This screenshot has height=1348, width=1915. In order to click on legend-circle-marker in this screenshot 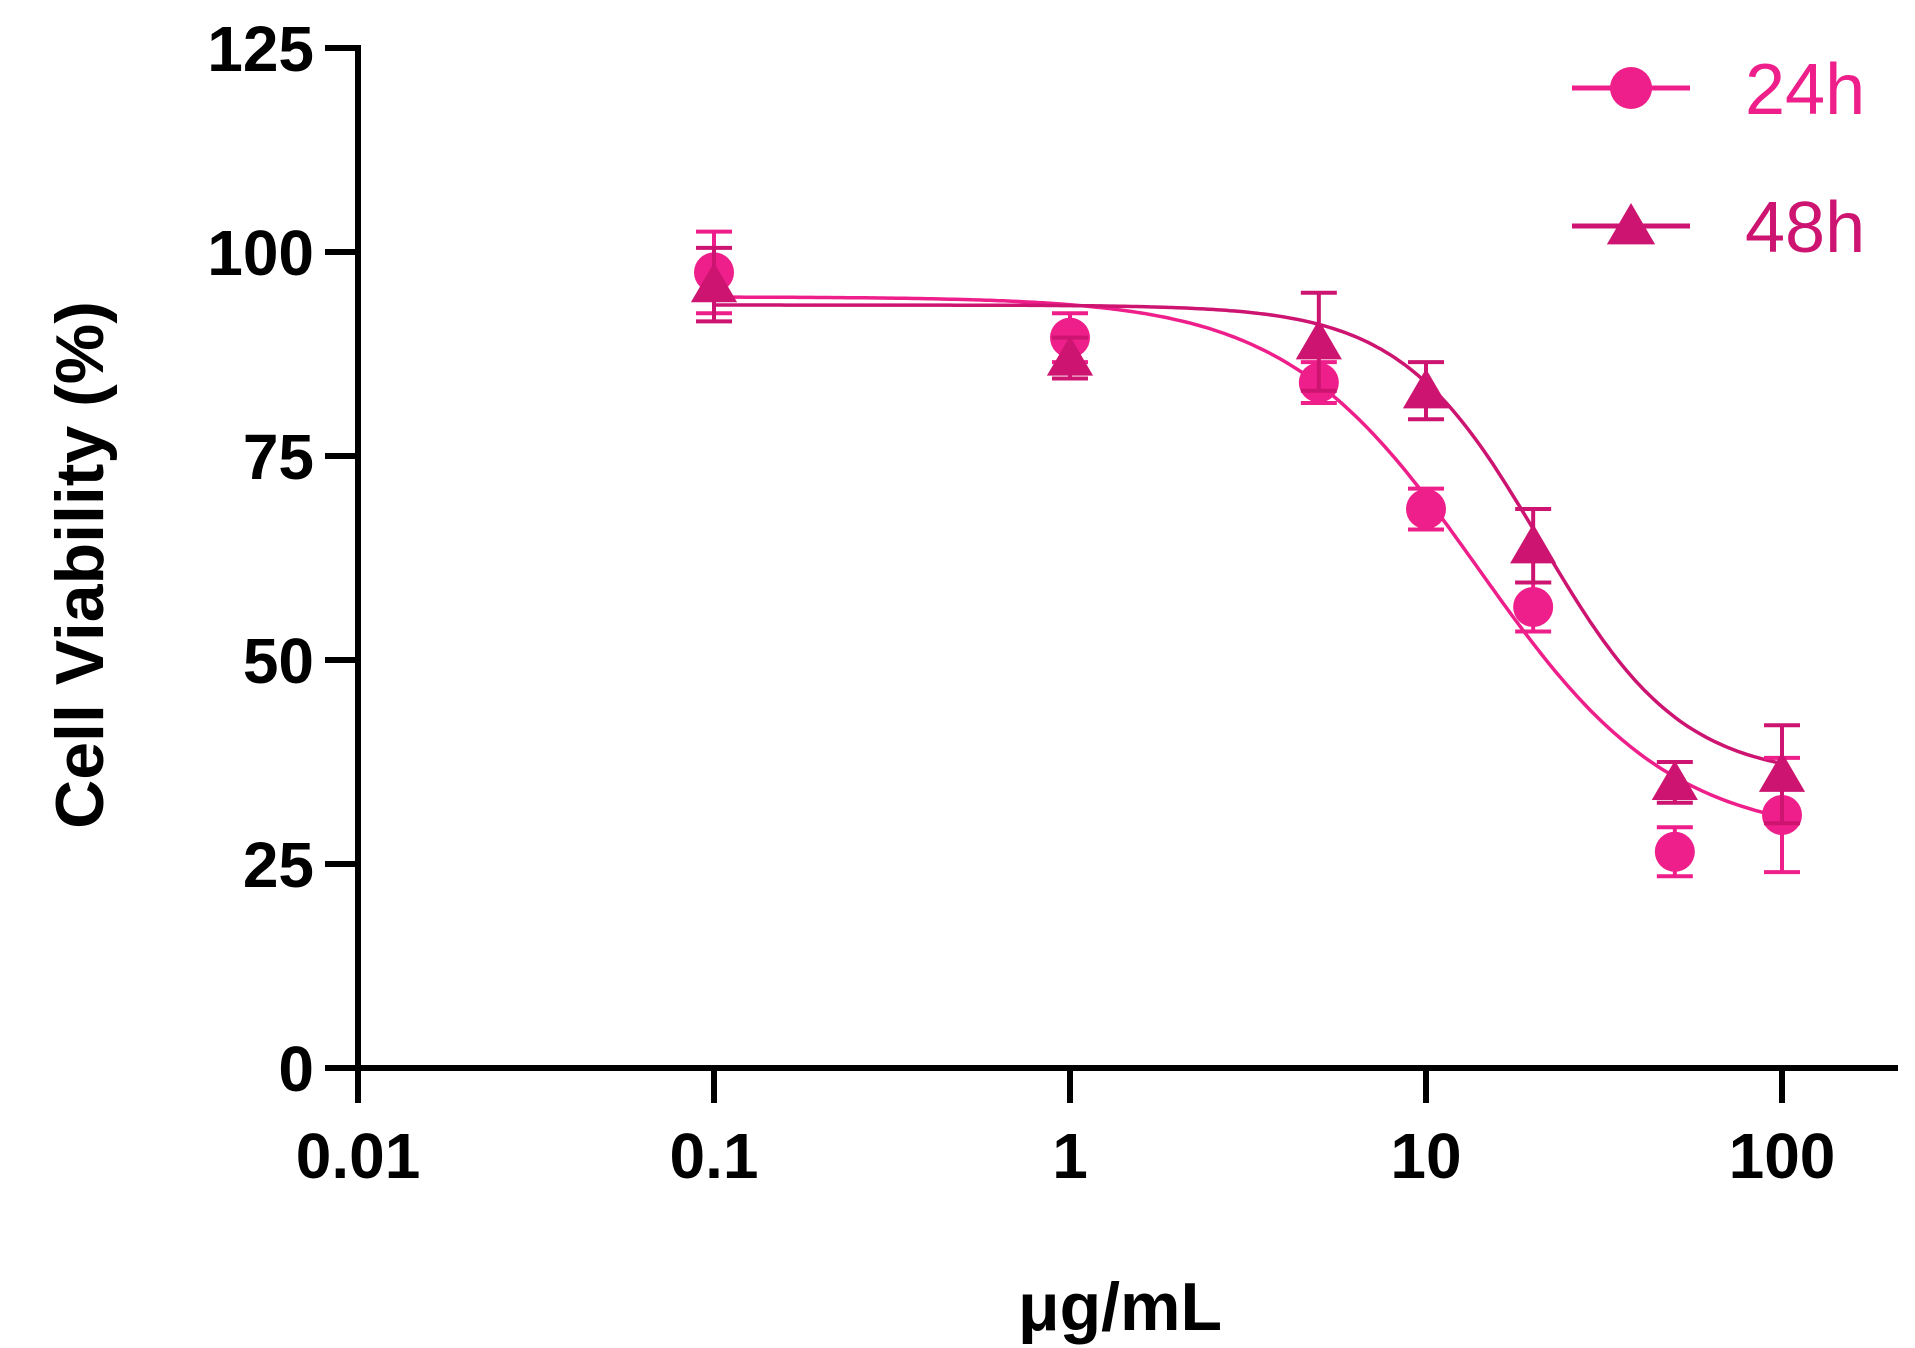, I will do `click(1631, 88)`.